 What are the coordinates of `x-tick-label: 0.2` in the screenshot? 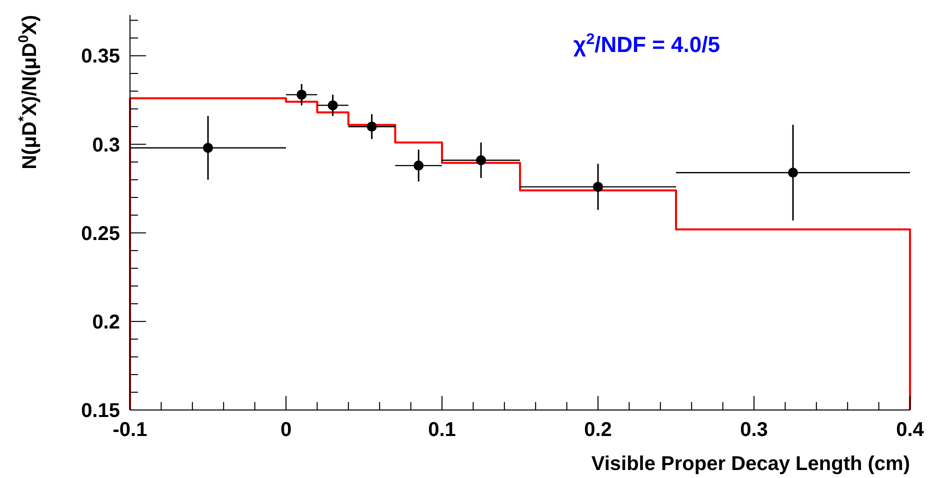 It's located at (598, 430).